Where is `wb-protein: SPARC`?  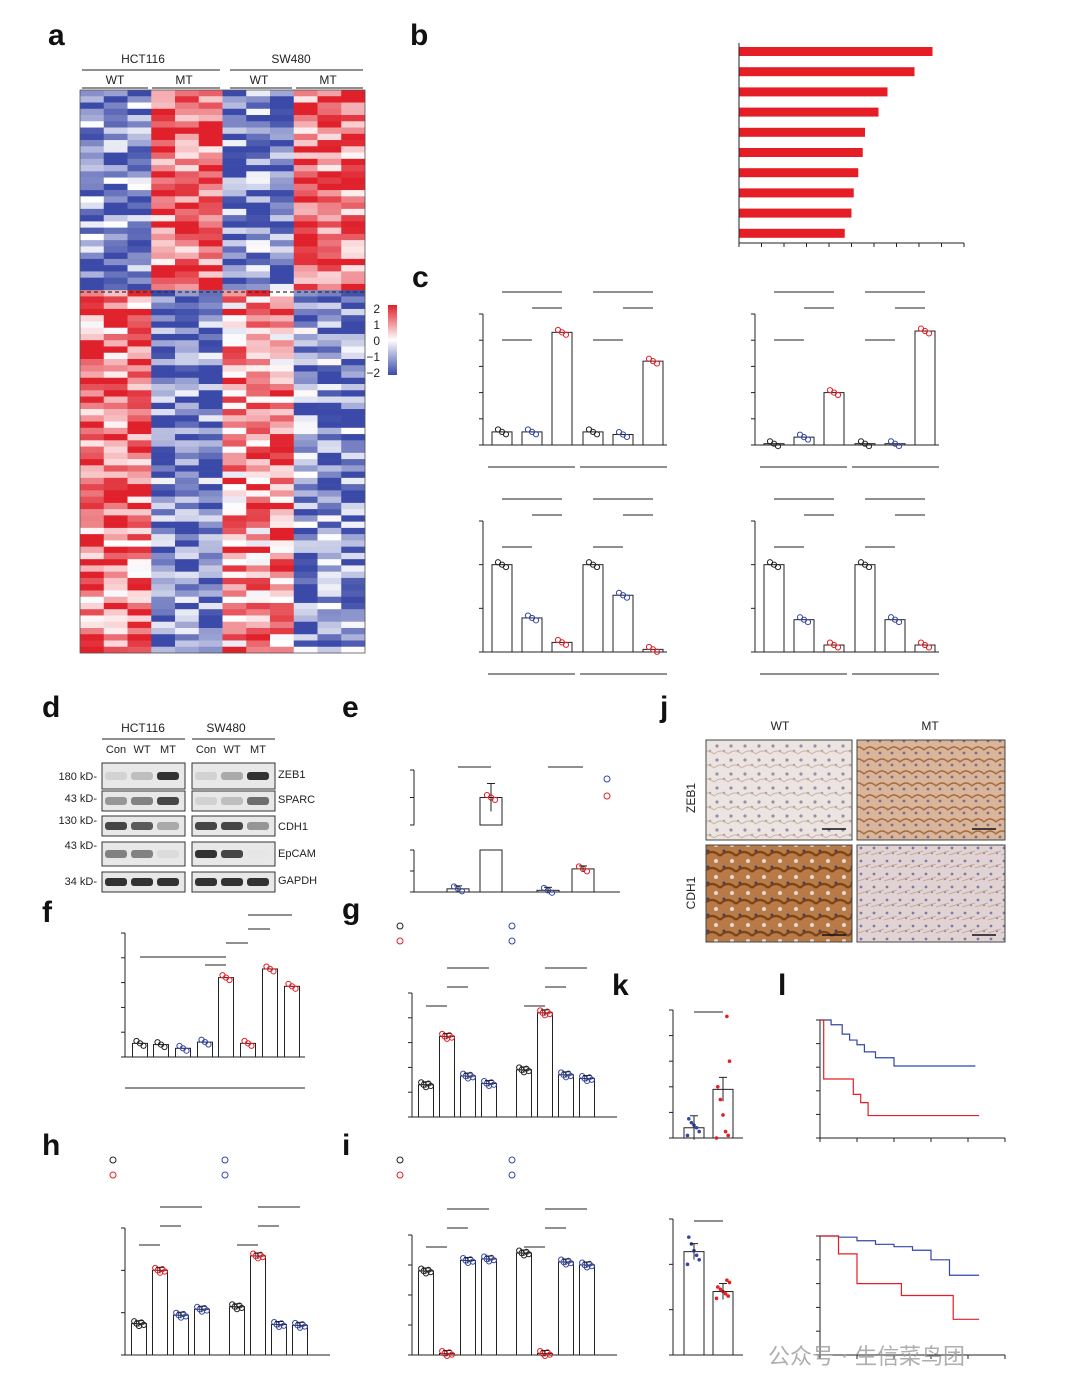 wb-protein: SPARC is located at coordinates (296, 800).